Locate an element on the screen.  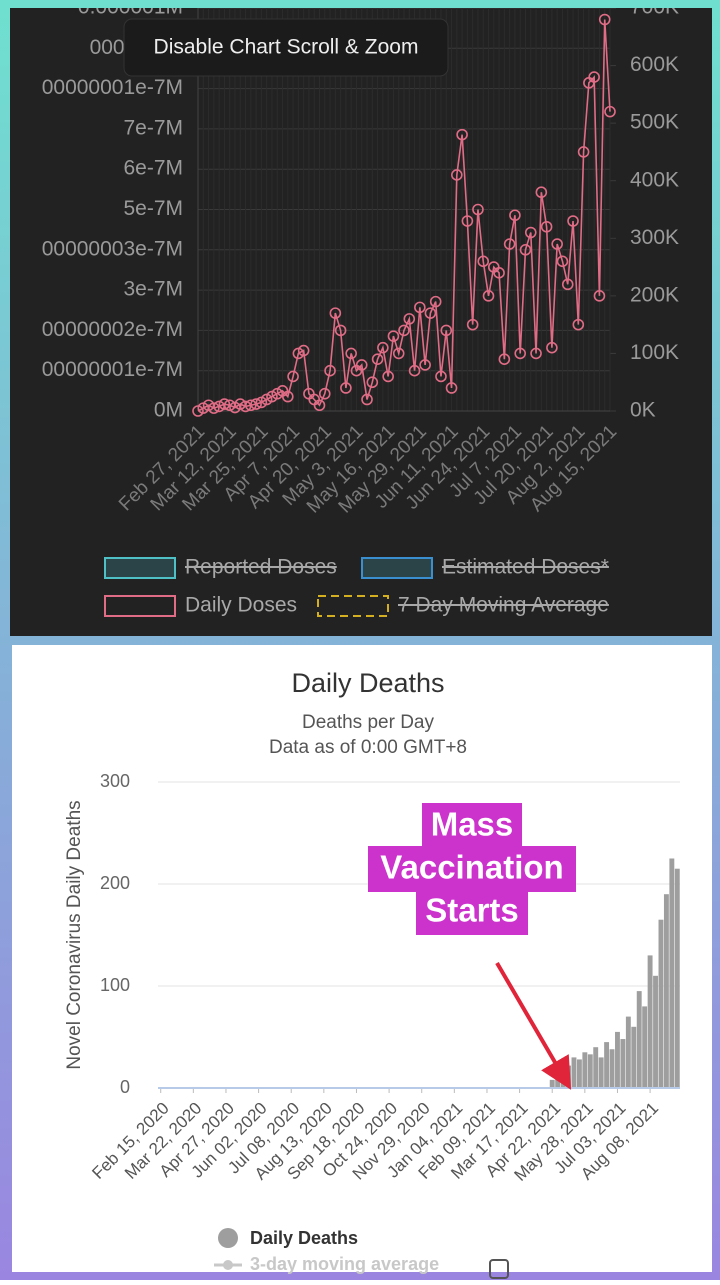
y2-tick-label: 700K is located at coordinates (654, 9).